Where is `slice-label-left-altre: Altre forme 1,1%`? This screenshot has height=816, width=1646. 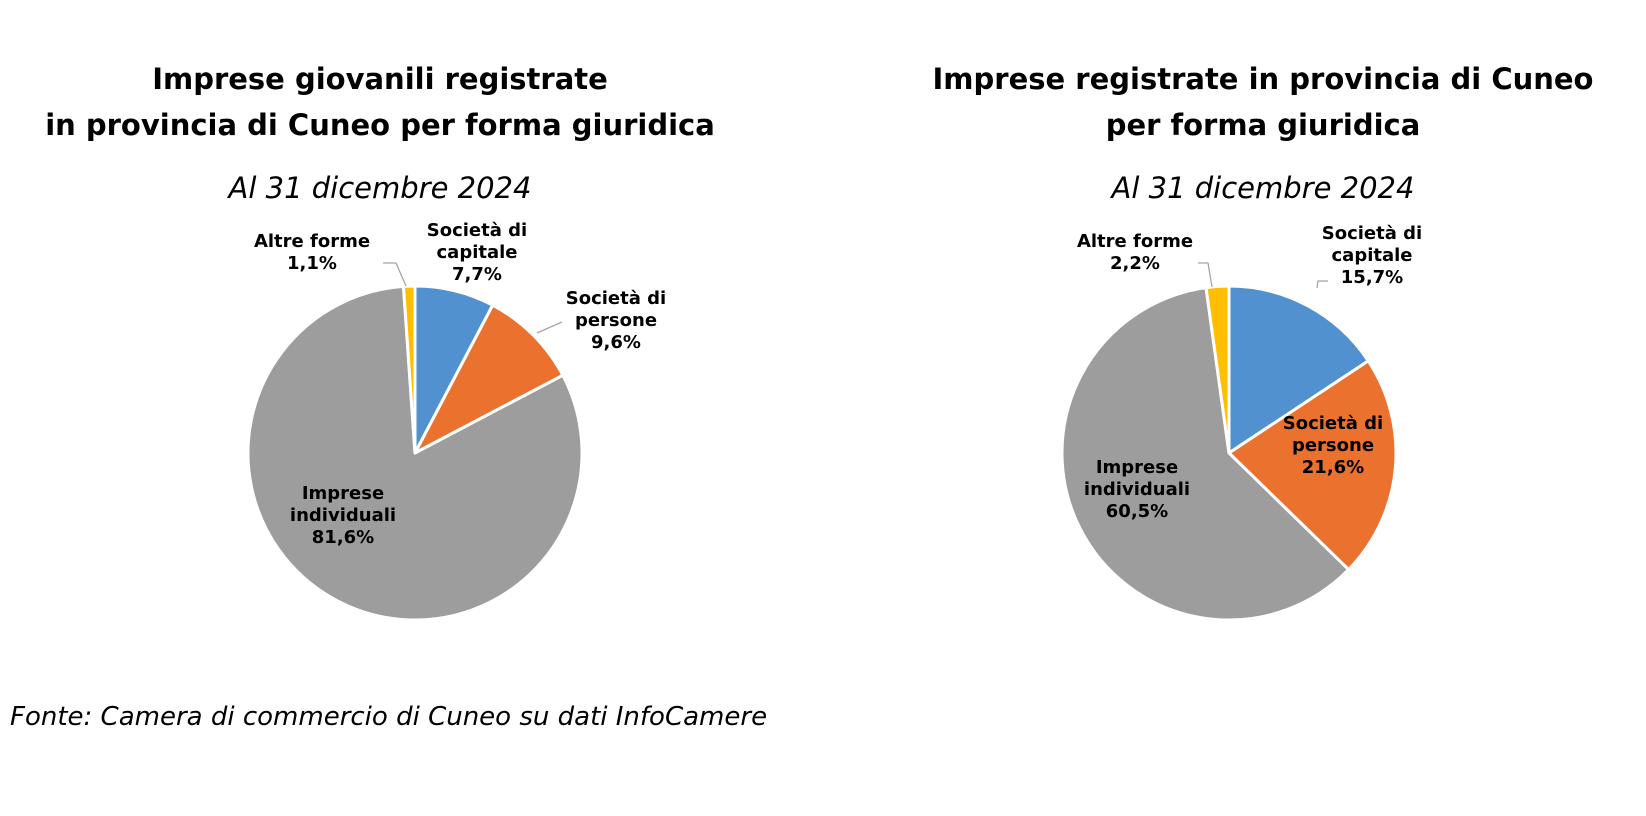 slice-label-left-altre: Altre forme 1,1% is located at coordinates (312, 252).